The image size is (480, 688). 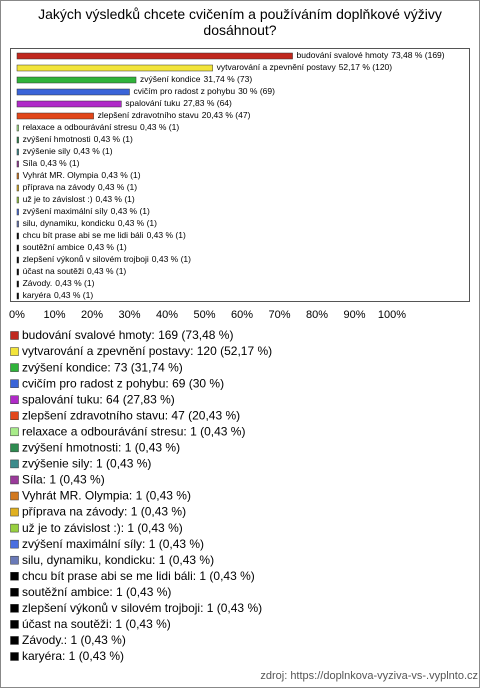 What do you see at coordinates (80, 187) in the screenshot?
I see `bar-label: příprava na závody 0,43 % (1)` at bounding box center [80, 187].